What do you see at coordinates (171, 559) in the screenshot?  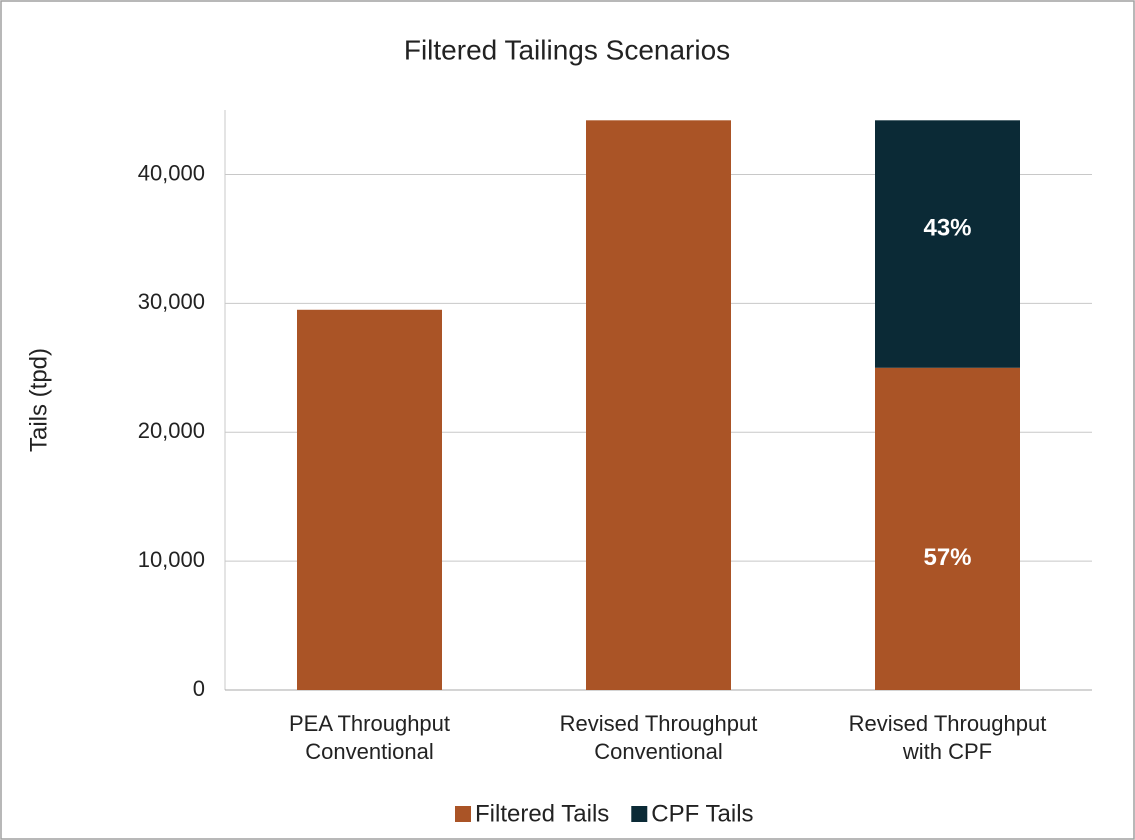 I see `y-tick-label: 10,000` at bounding box center [171, 559].